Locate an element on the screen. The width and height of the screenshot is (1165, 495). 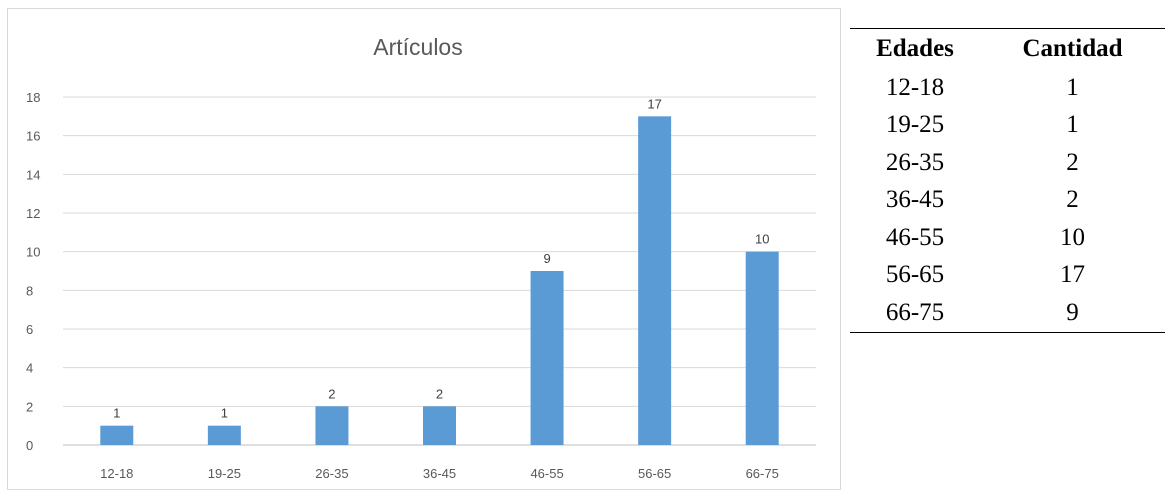
table-row: 36-45 2 is located at coordinates (1007, 201).